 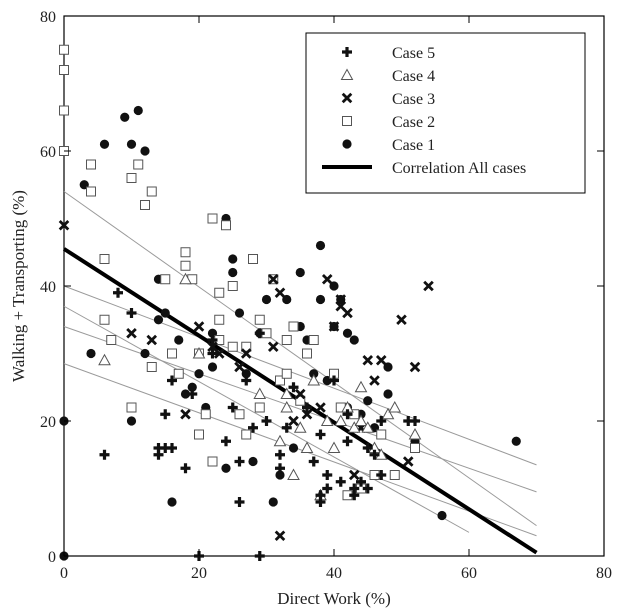 What do you see at coordinates (334, 573) in the screenshot?
I see `x-tick-label: 40` at bounding box center [334, 573].